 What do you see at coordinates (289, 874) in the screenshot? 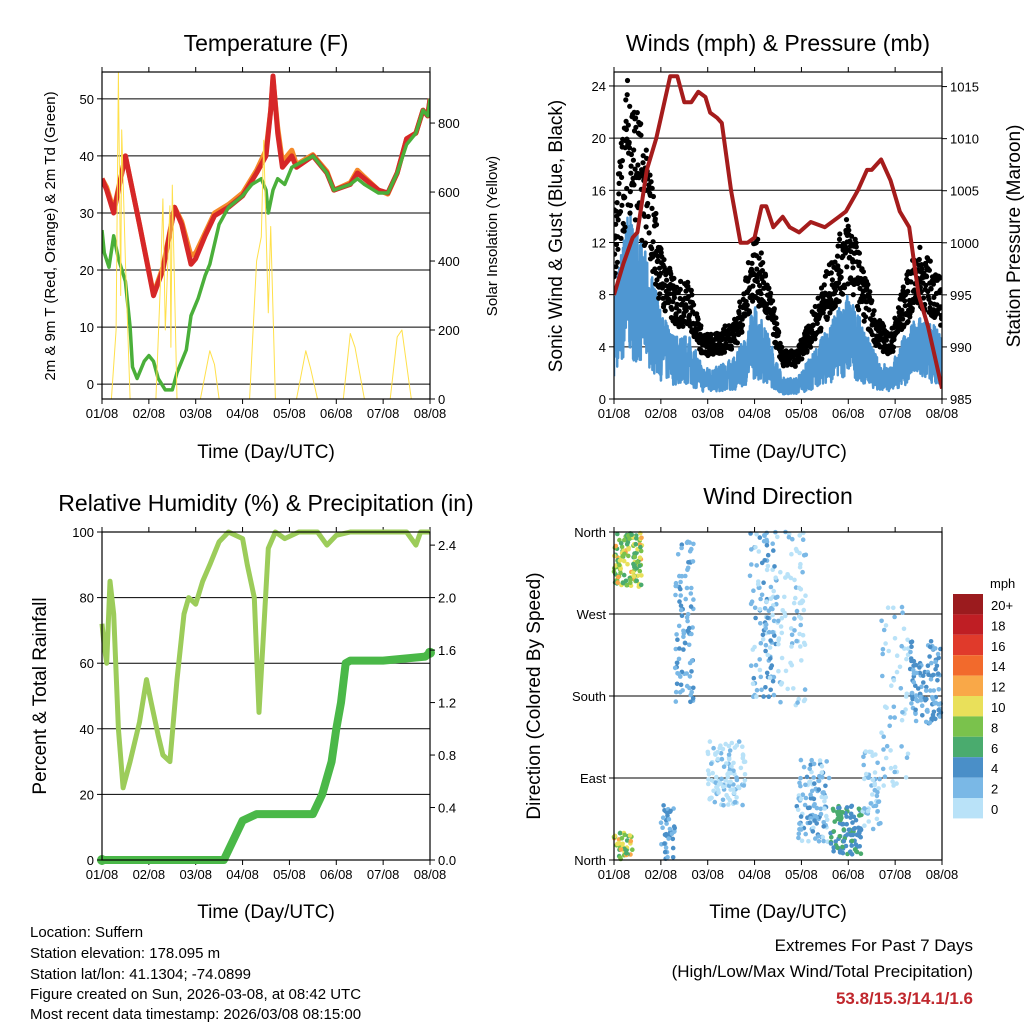
I see `x-tick-label: 05/08` at bounding box center [289, 874].